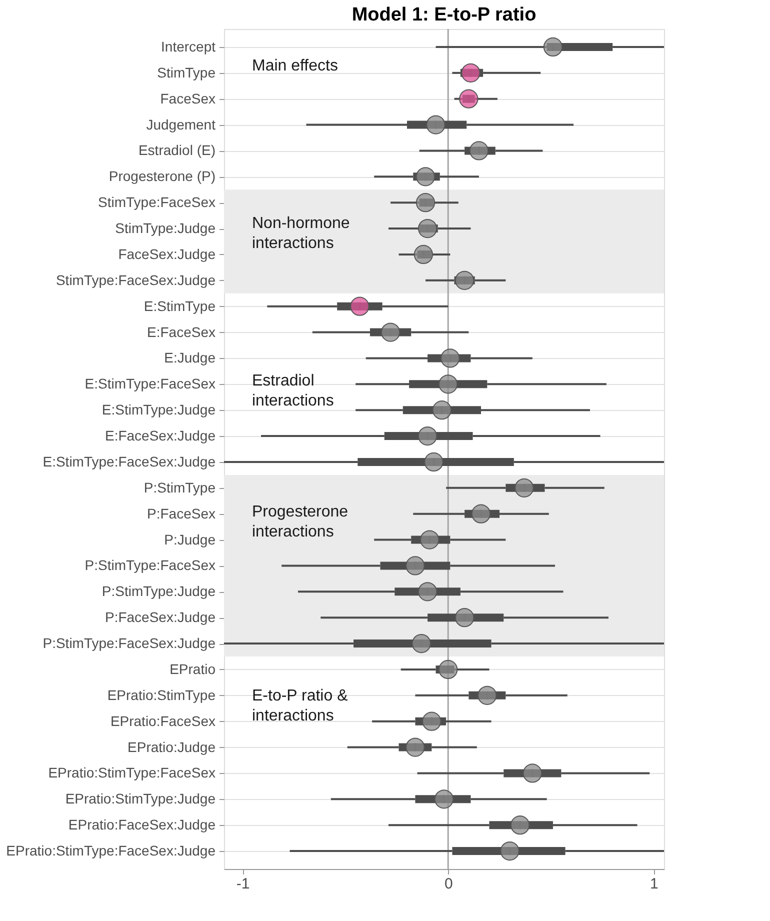 Image resolution: width=770 pixels, height=921 pixels. Describe the element at coordinates (190, 358) in the screenshot. I see `y-tick-label: E:Judge` at that location.